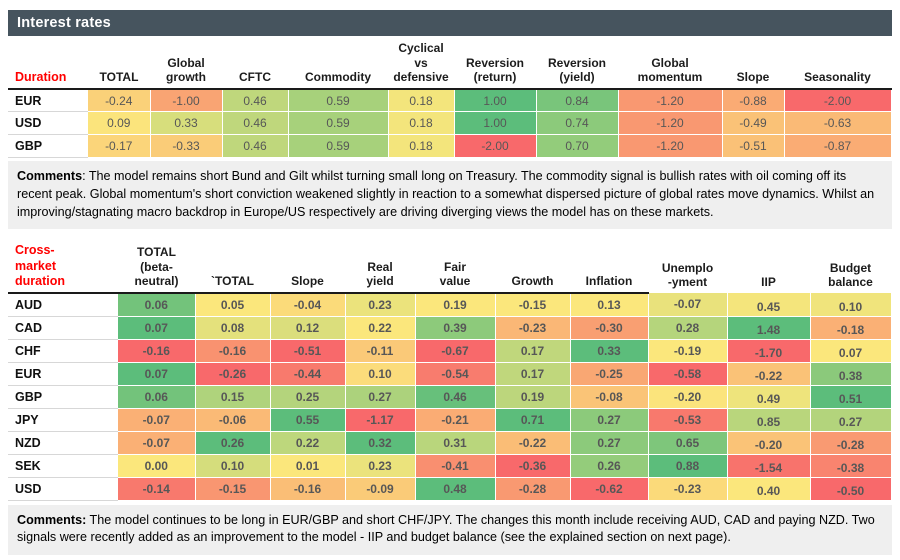 Image resolution: width=900 pixels, height=560 pixels. I want to click on value-cell: 0.38, so click(851, 374).